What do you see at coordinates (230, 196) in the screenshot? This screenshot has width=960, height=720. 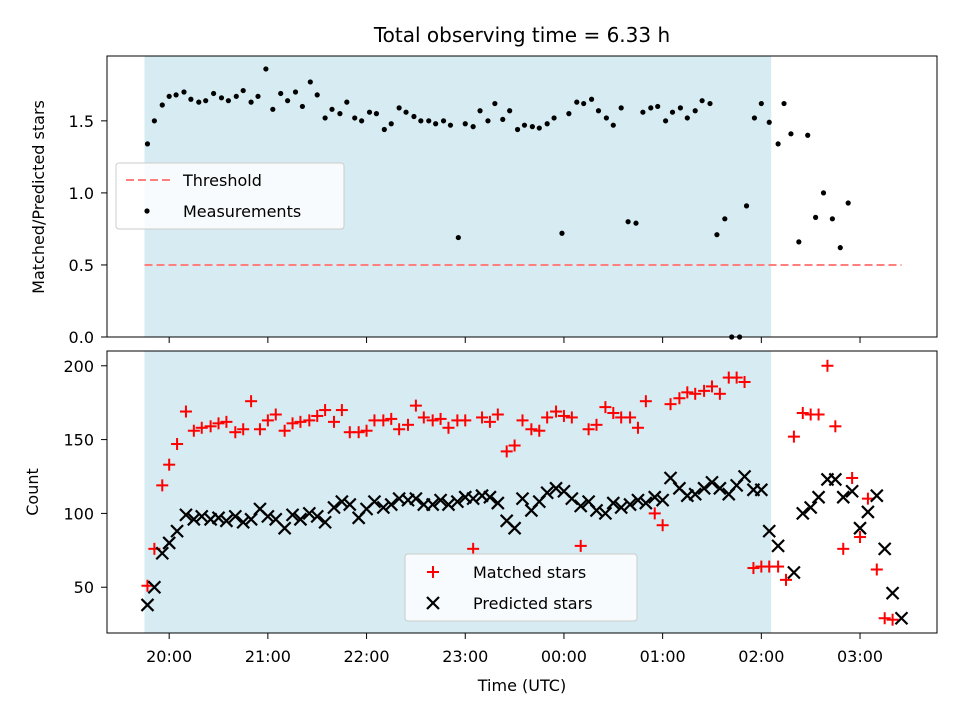 I see `top-legend: Threshold Measurements` at bounding box center [230, 196].